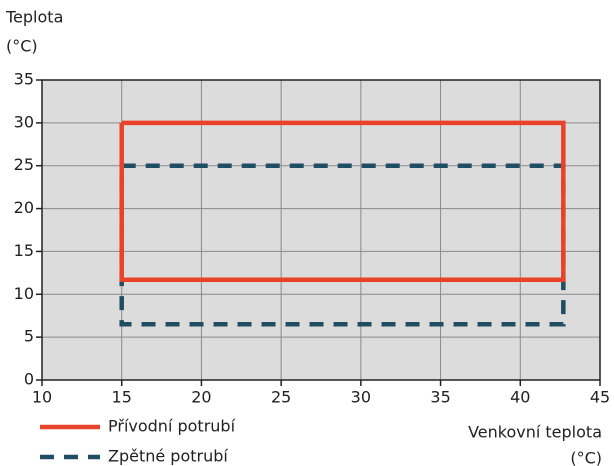 The image size is (614, 466). What do you see at coordinates (22, 46) in the screenshot?
I see `y-axis-label: (°C)` at bounding box center [22, 46].